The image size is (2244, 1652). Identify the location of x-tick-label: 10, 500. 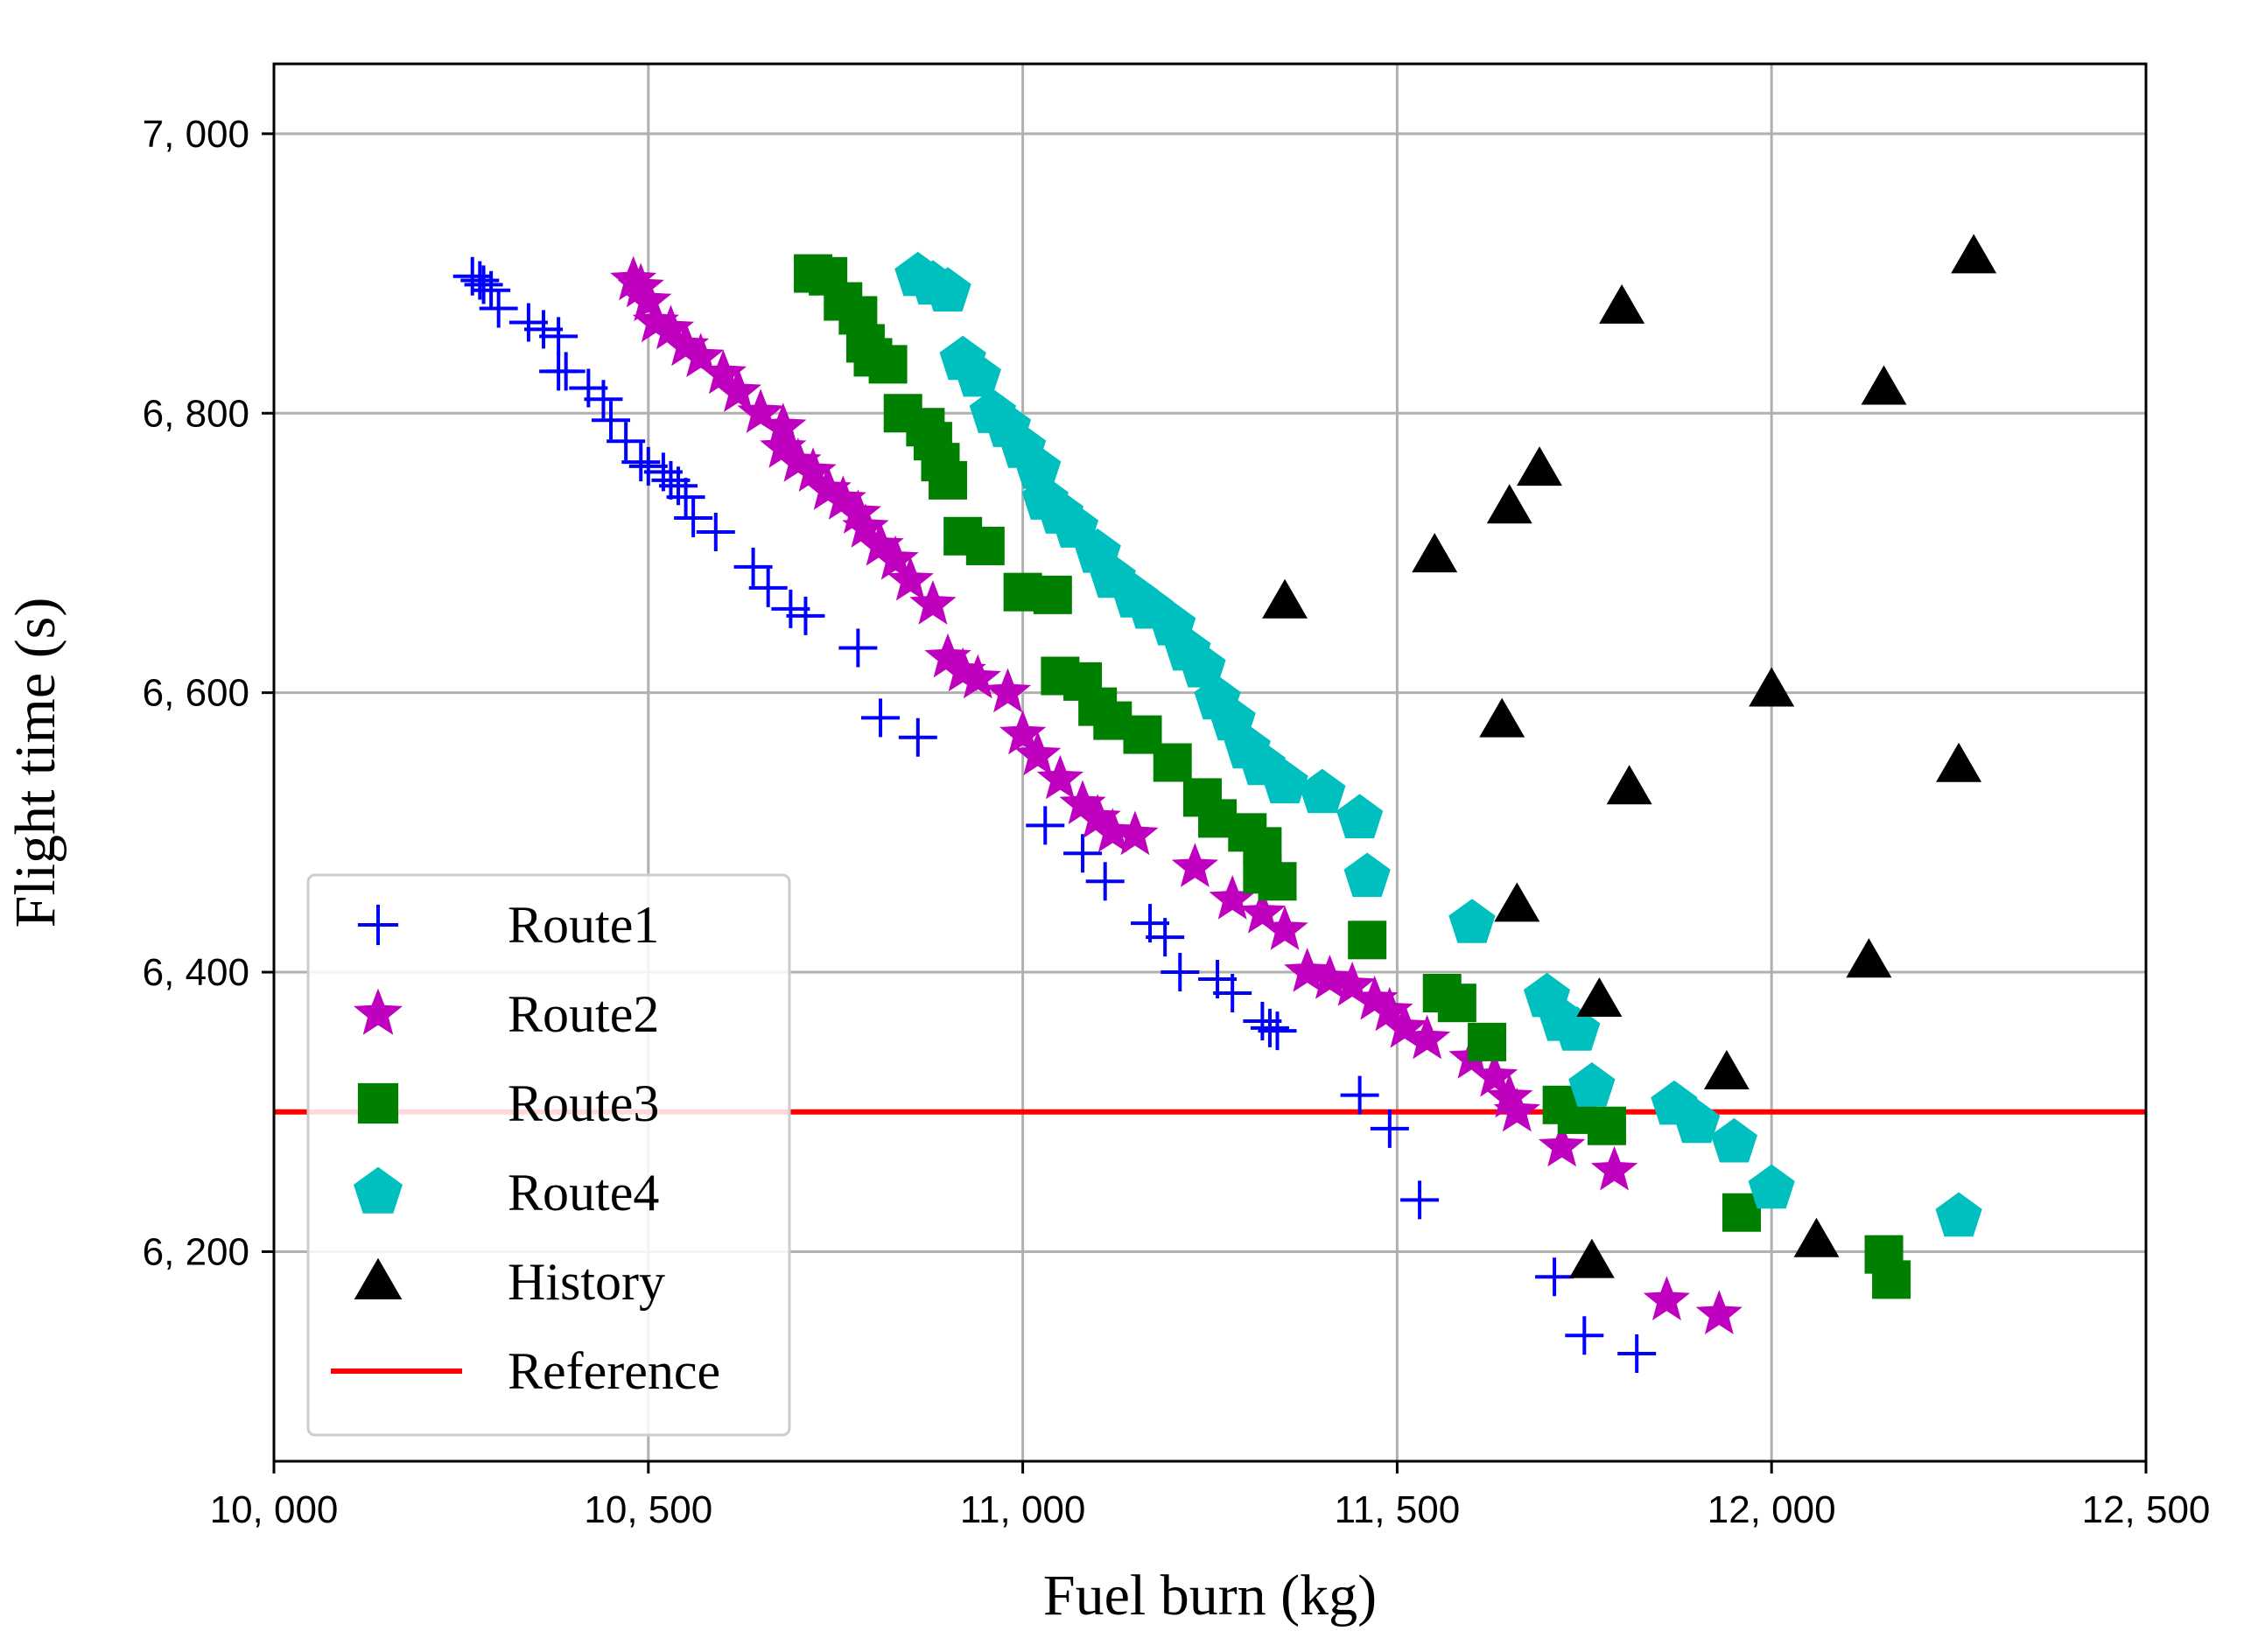
(648, 1509).